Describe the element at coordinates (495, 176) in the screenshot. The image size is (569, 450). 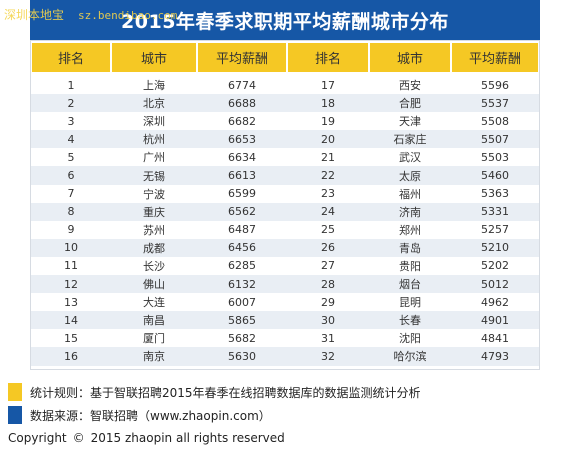
I see `salary-cell: 5460` at that location.